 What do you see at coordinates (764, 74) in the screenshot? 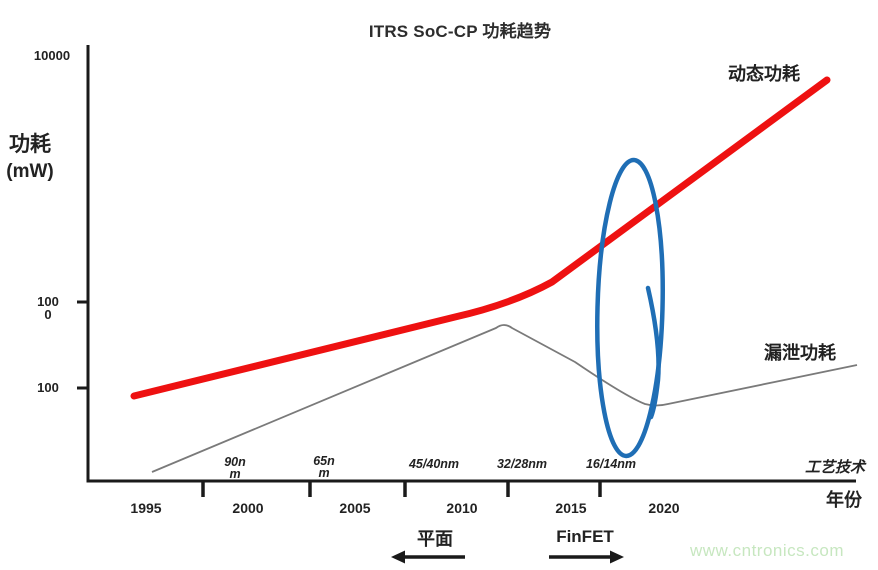
I see `dynamic-power-label: 动态功耗` at bounding box center [764, 74].